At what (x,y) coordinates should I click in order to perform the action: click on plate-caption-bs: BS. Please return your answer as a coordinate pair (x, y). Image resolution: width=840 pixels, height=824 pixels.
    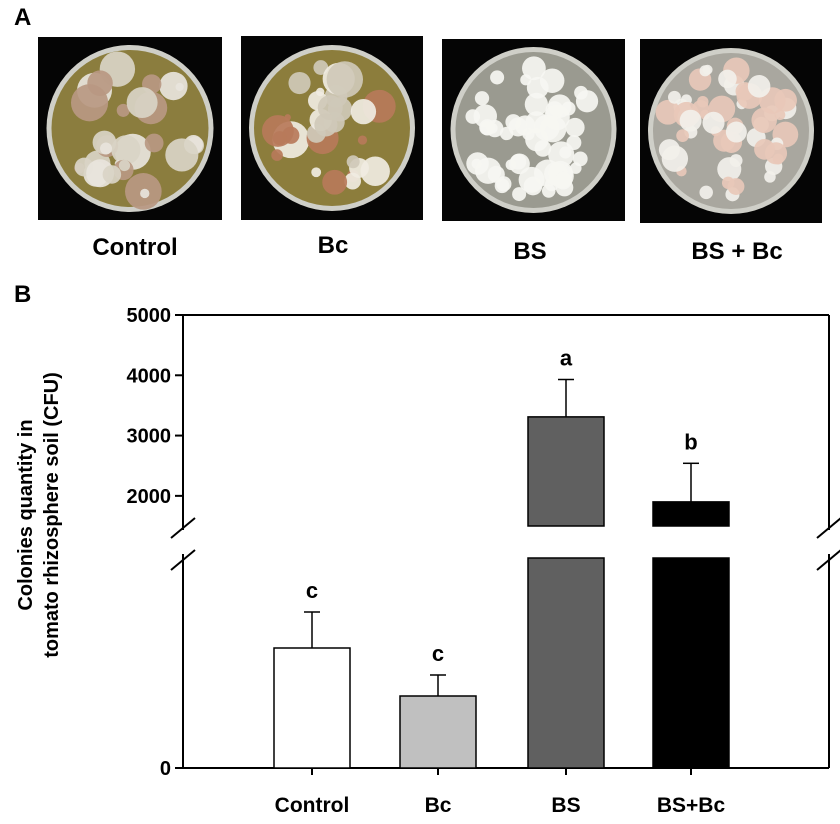
    Looking at the image, I should click on (530, 251).